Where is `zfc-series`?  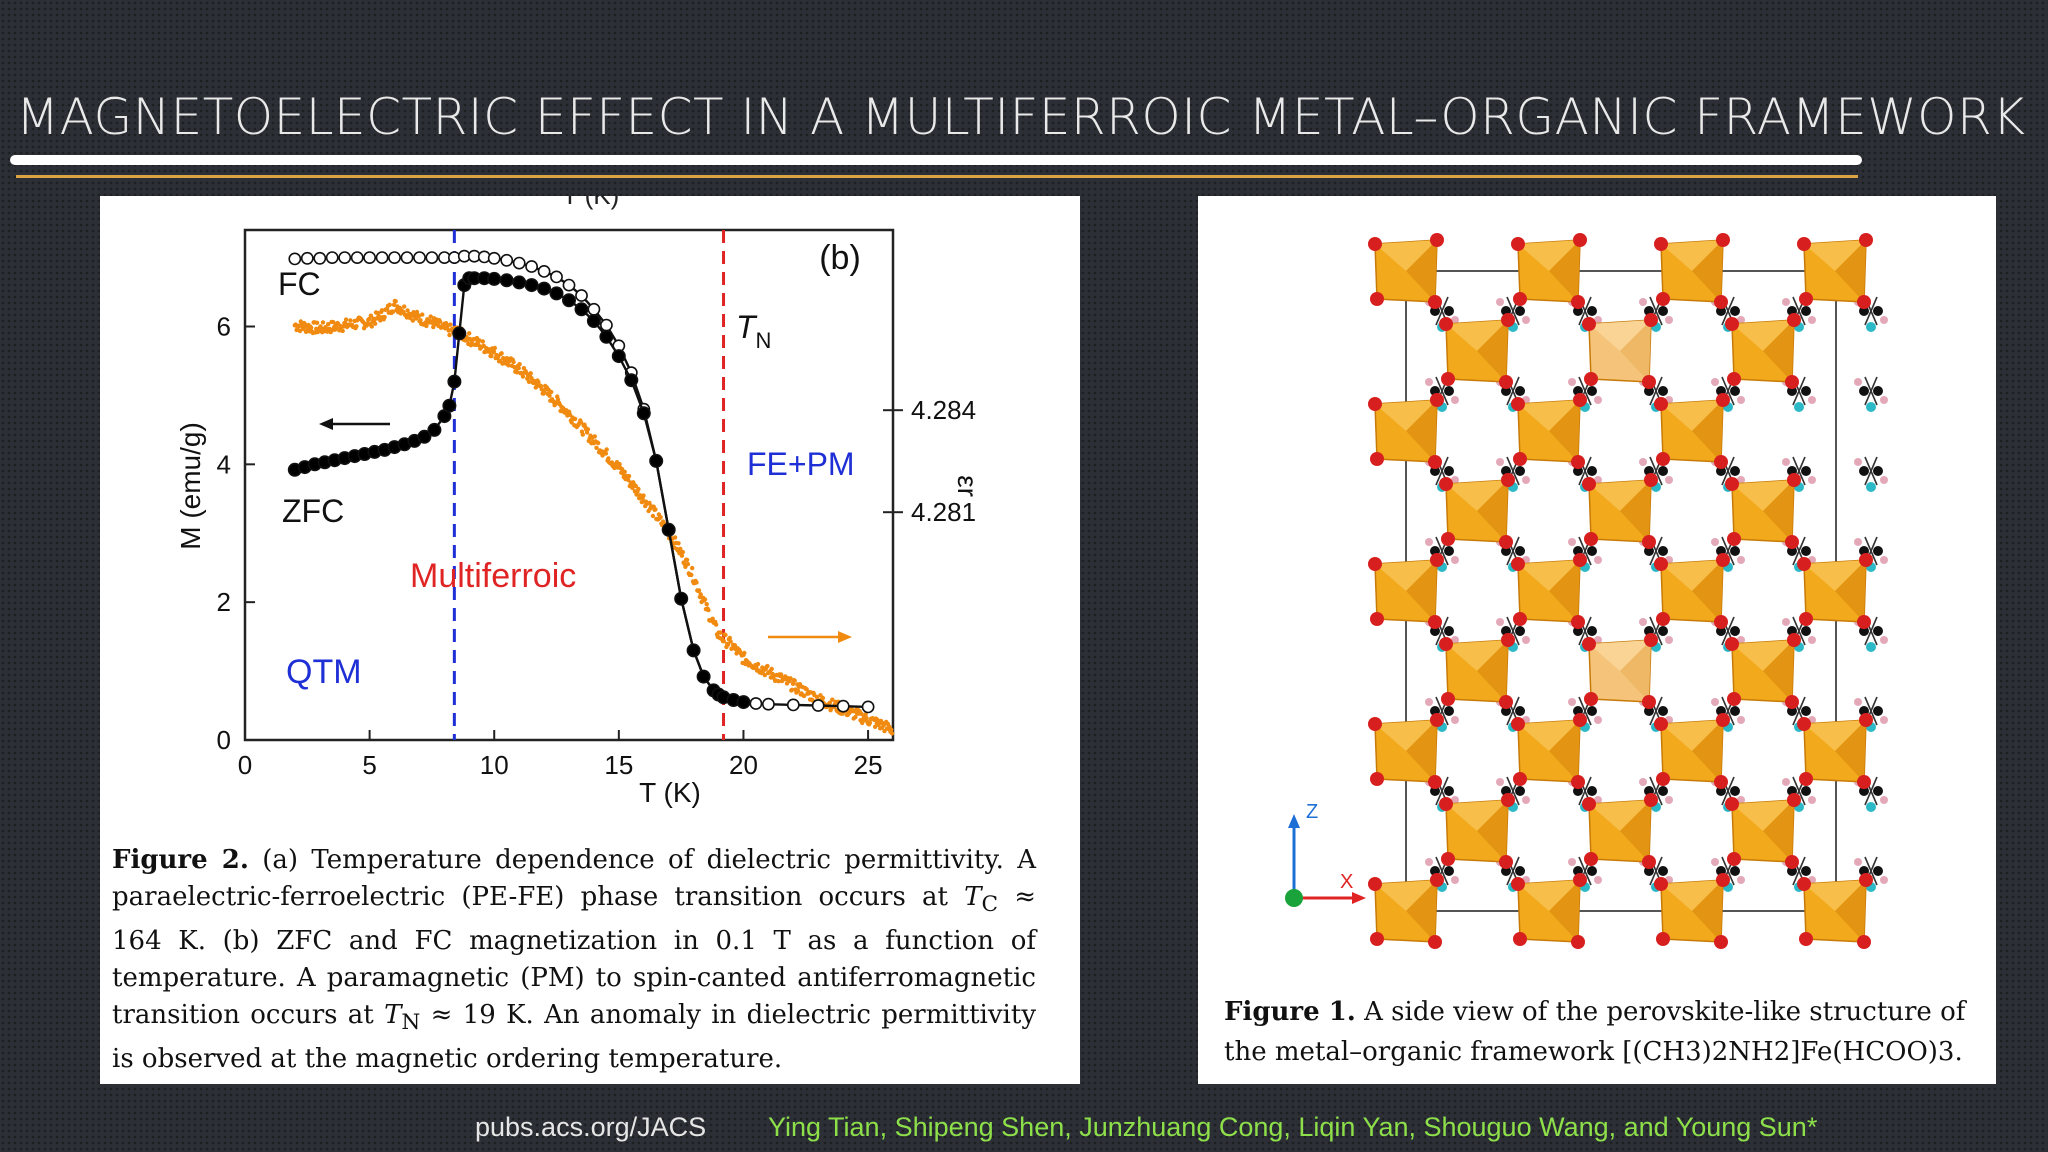 zfc-series is located at coordinates (519, 490).